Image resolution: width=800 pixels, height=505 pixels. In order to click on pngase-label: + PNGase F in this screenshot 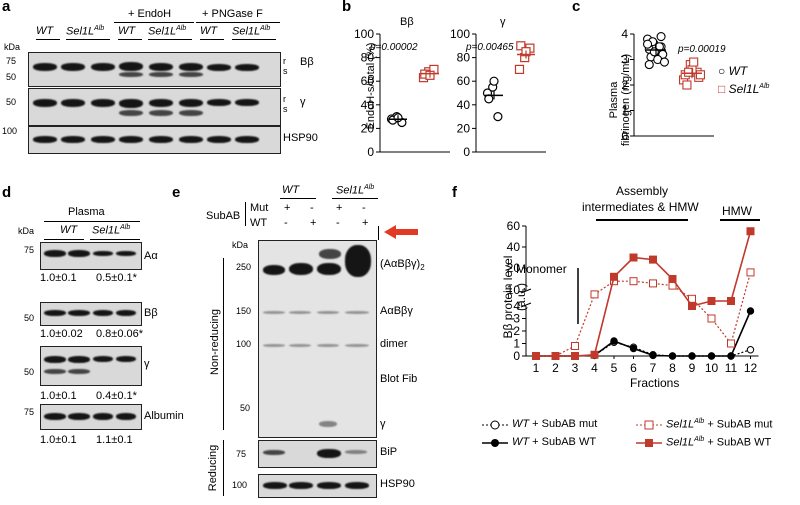, I will do `click(232, 14)`.